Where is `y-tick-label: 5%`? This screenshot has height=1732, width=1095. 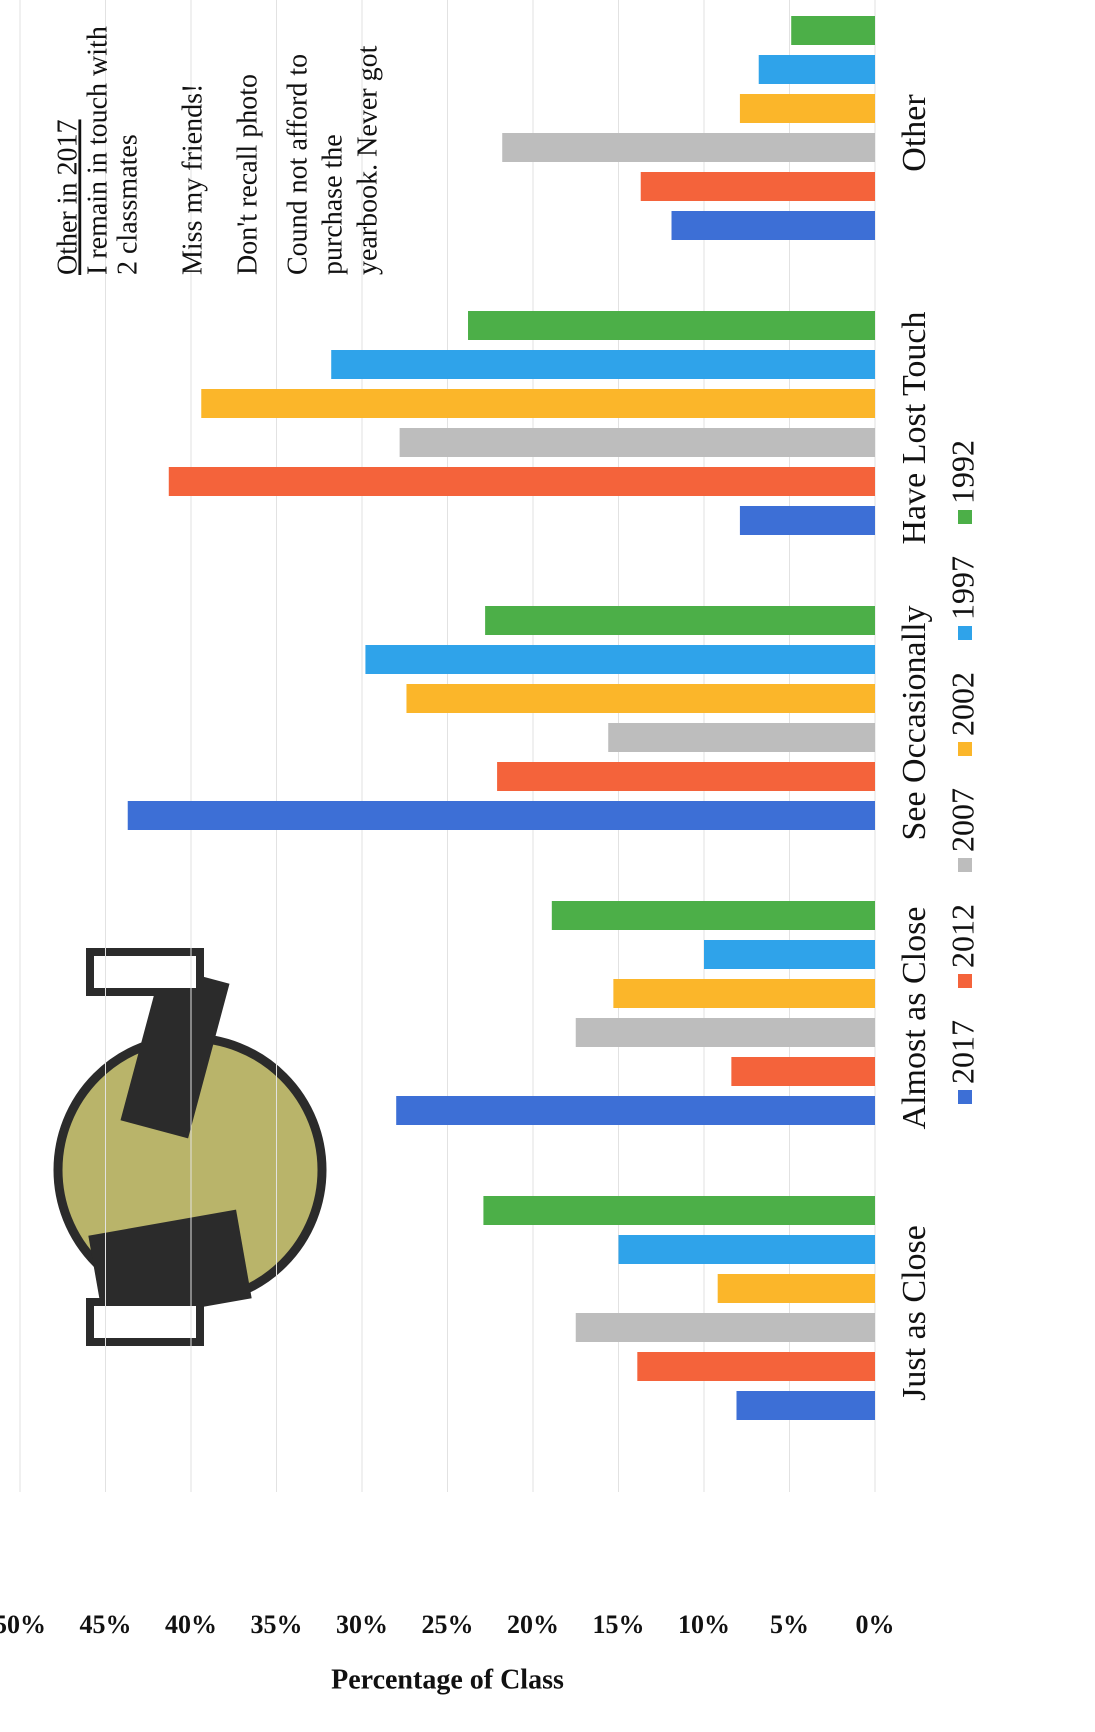 y-tick-label: 5% is located at coordinates (789, 1624).